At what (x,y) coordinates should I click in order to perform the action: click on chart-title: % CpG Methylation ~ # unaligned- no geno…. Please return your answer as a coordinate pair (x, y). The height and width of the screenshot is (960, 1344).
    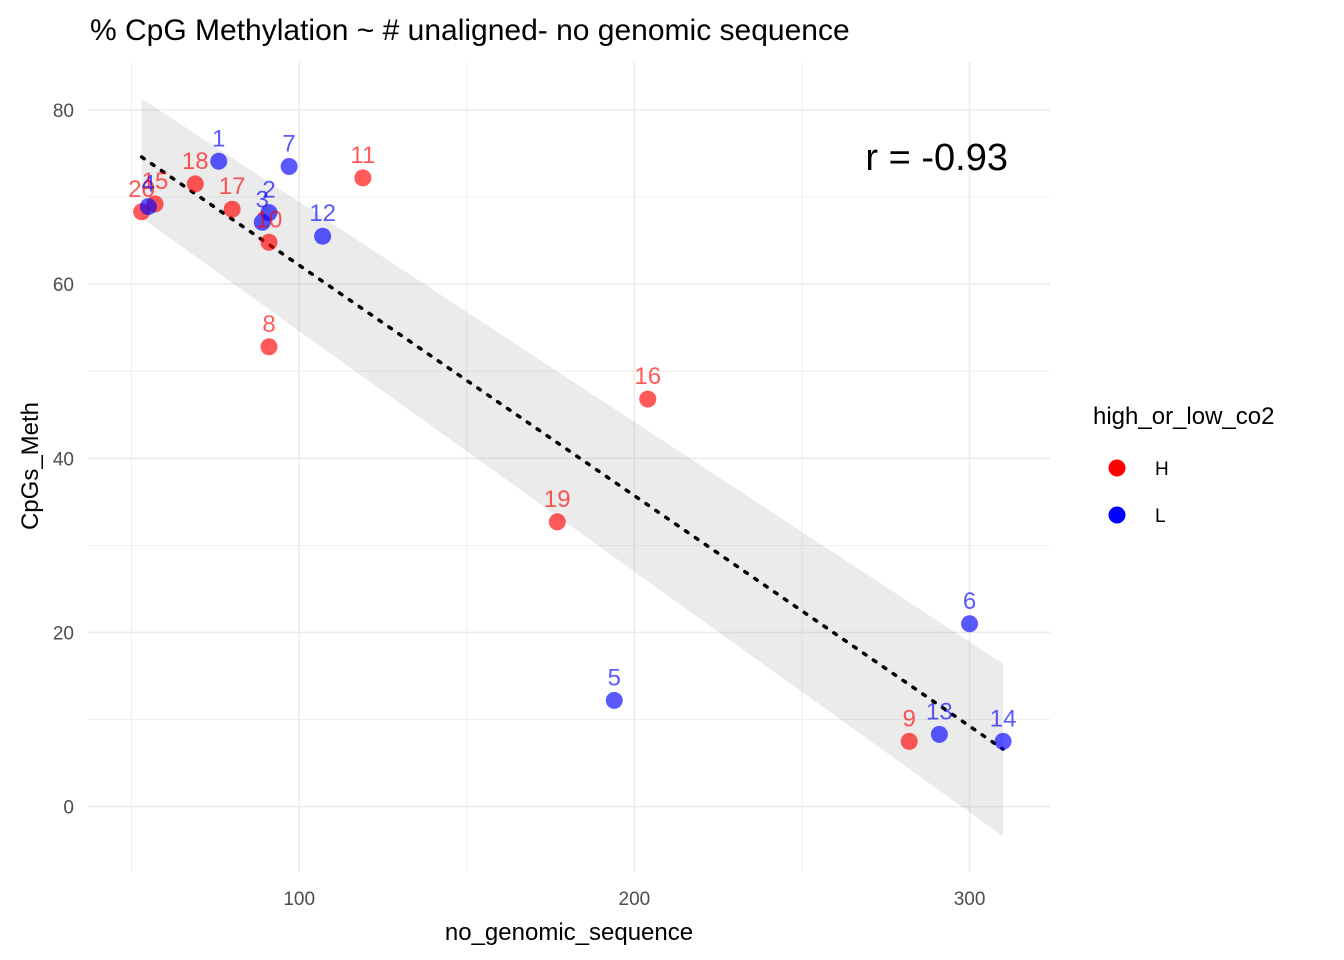
    Looking at the image, I should click on (470, 30).